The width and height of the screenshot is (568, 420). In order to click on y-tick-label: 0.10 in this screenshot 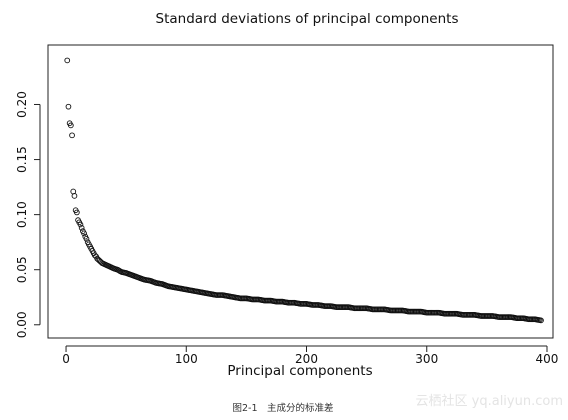, I will do `click(22, 214)`.